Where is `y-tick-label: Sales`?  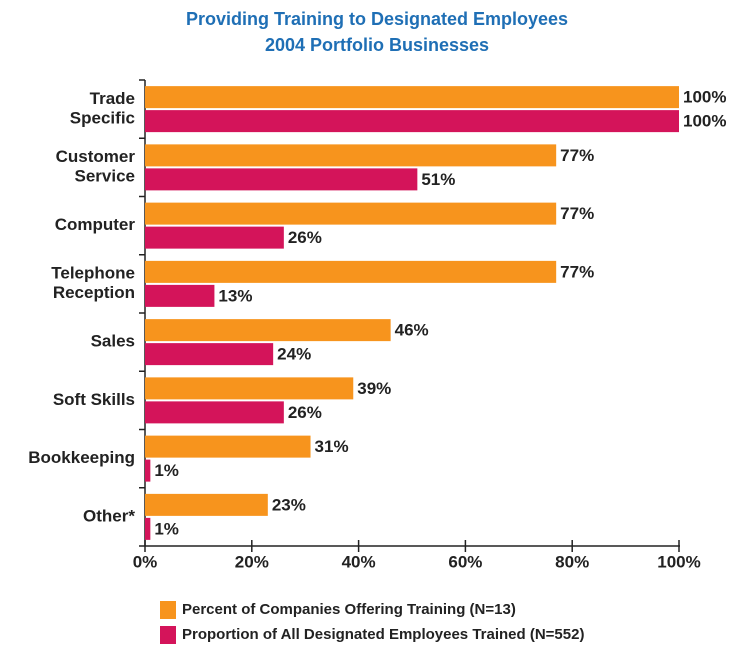 y-tick-label: Sales is located at coordinates (113, 341).